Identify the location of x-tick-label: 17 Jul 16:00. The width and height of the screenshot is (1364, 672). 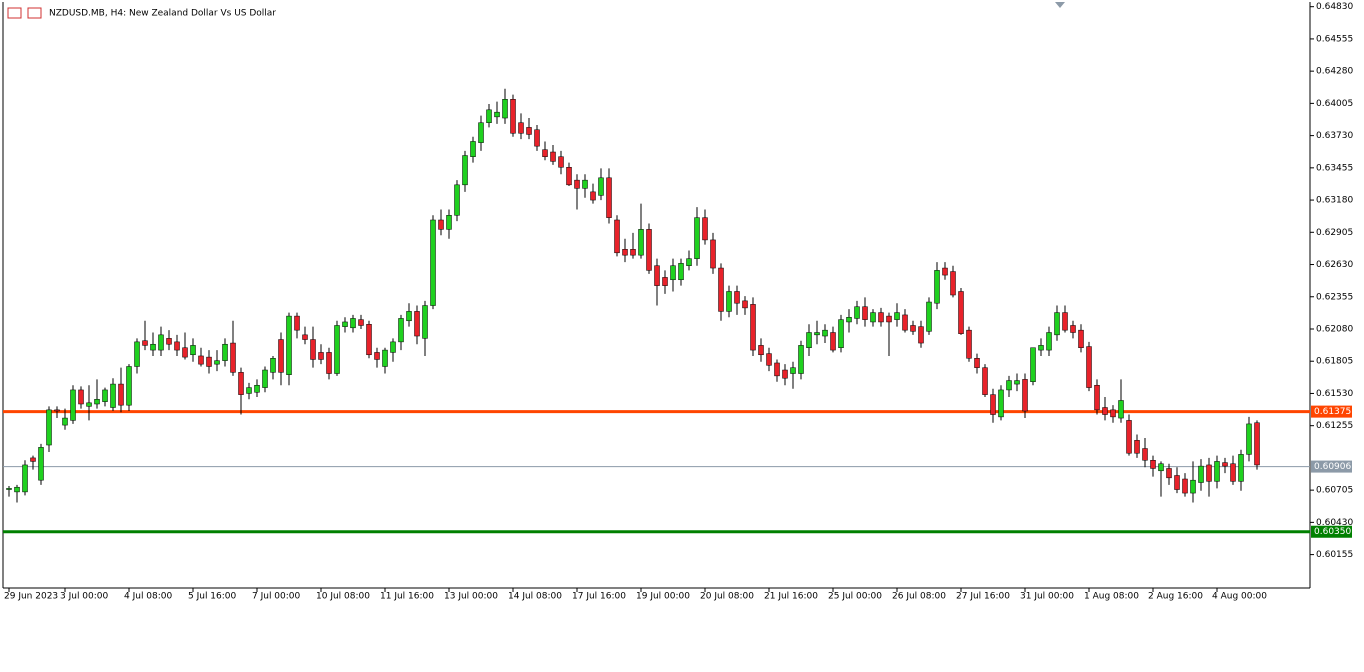
(599, 597).